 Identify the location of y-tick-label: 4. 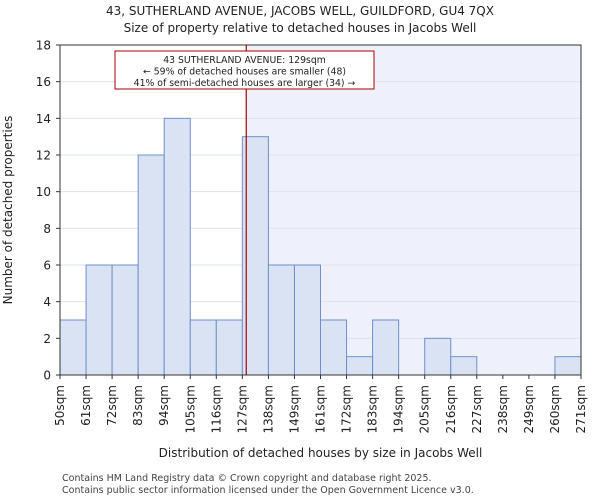
(47, 302).